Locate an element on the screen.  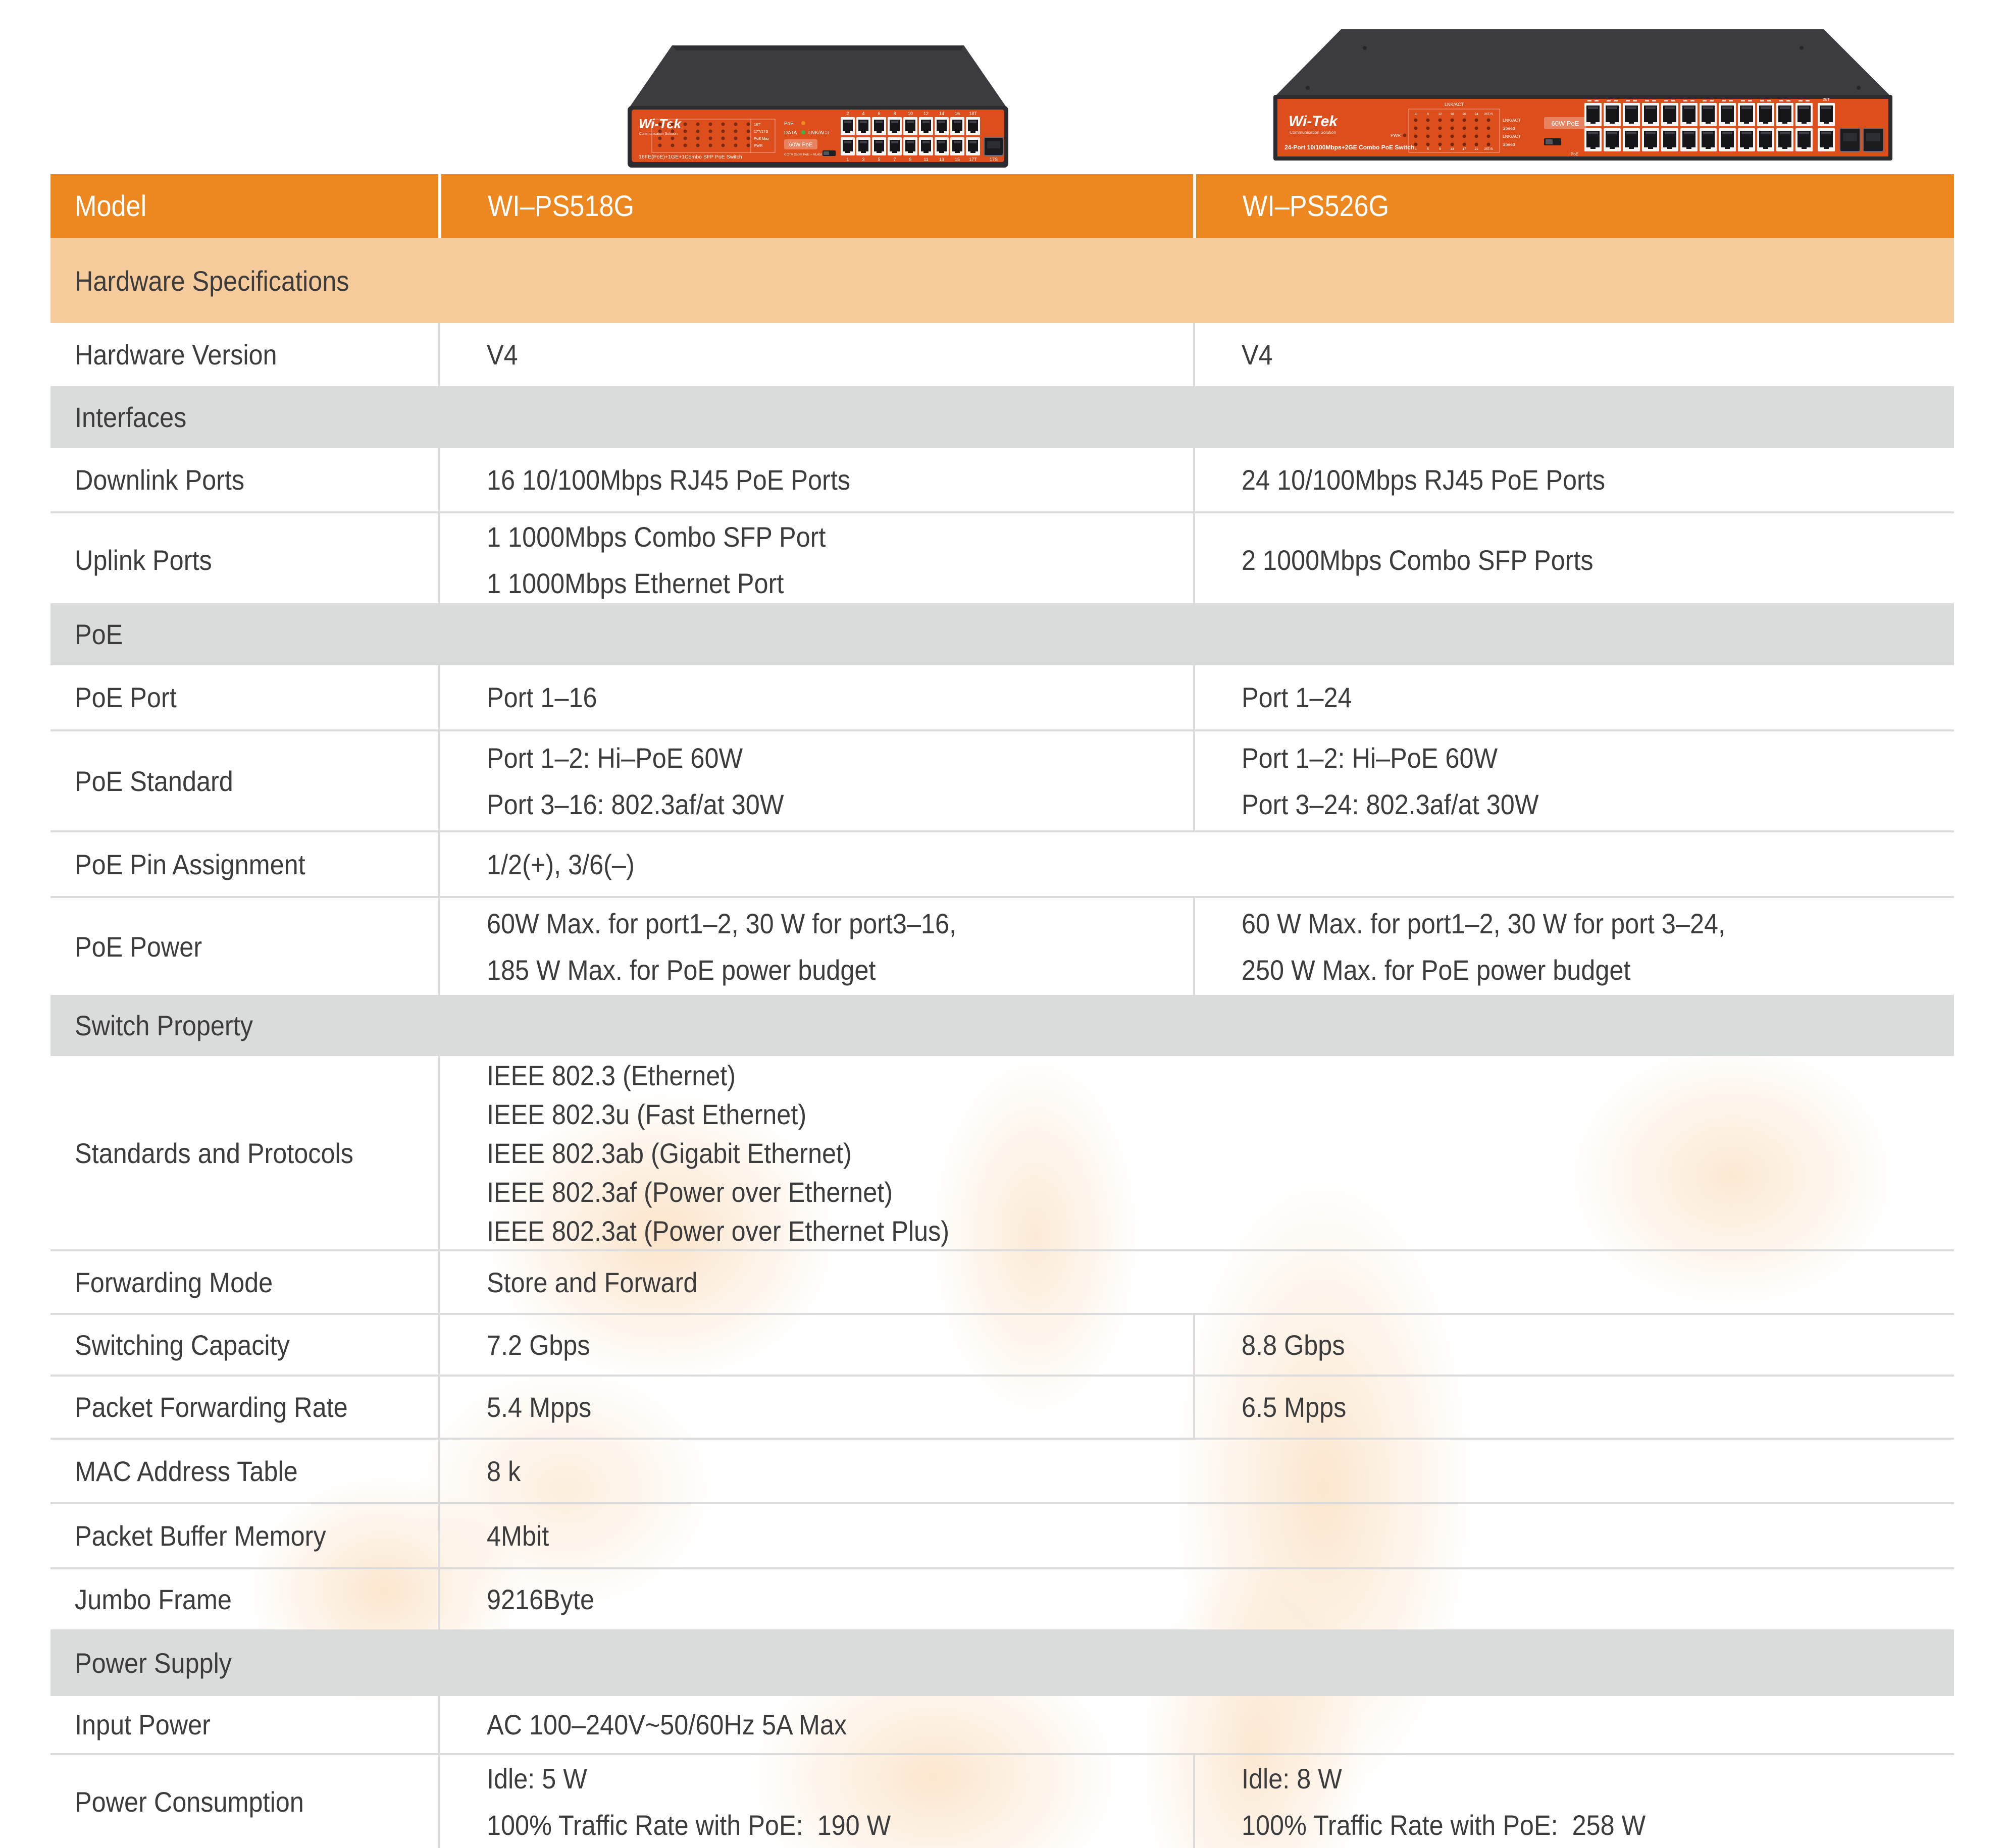
row-label: Input Power is located at coordinates (143, 1724).